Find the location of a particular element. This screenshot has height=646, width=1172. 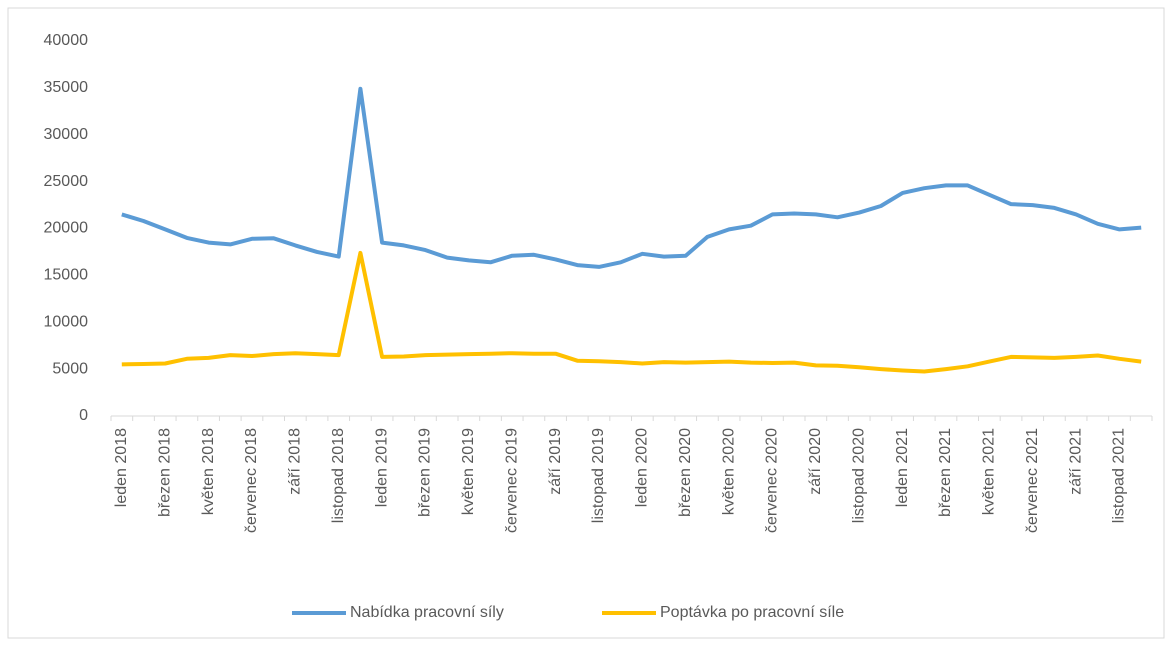

x-tick-label: květen 2018 is located at coordinates (208, 471).